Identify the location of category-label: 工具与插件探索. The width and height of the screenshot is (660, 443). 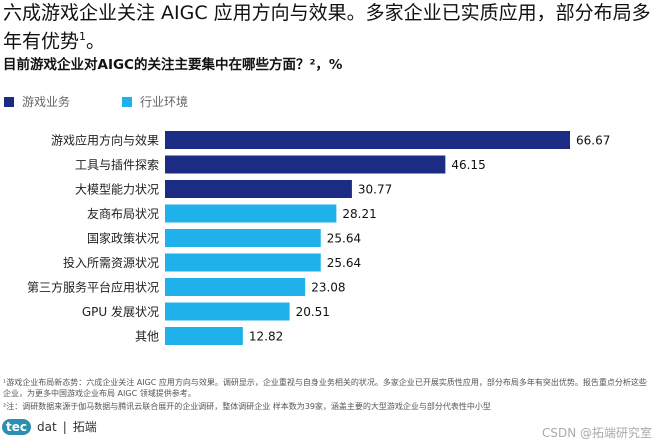
(117, 165).